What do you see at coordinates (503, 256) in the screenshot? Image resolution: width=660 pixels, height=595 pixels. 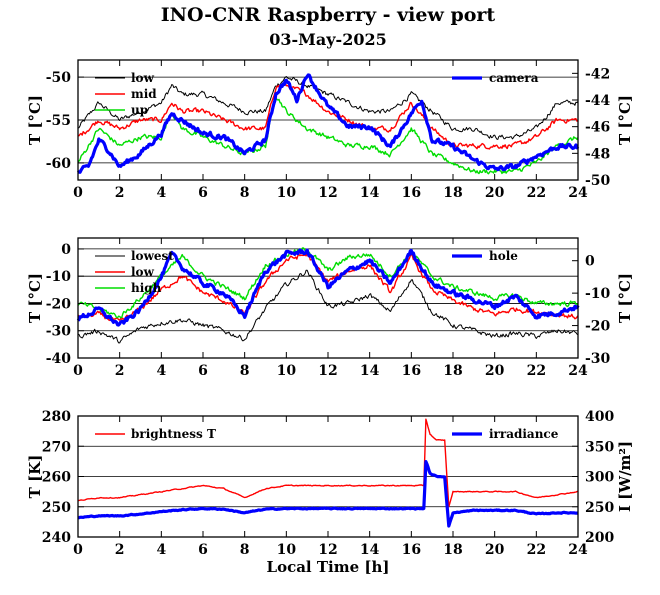 I see `legend-label: hole` at bounding box center [503, 256].